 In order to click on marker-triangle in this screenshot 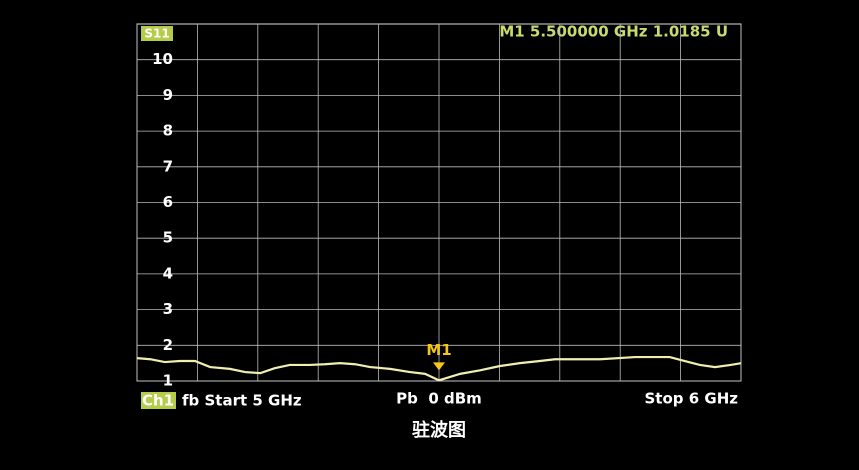, I will do `click(439, 366)`.